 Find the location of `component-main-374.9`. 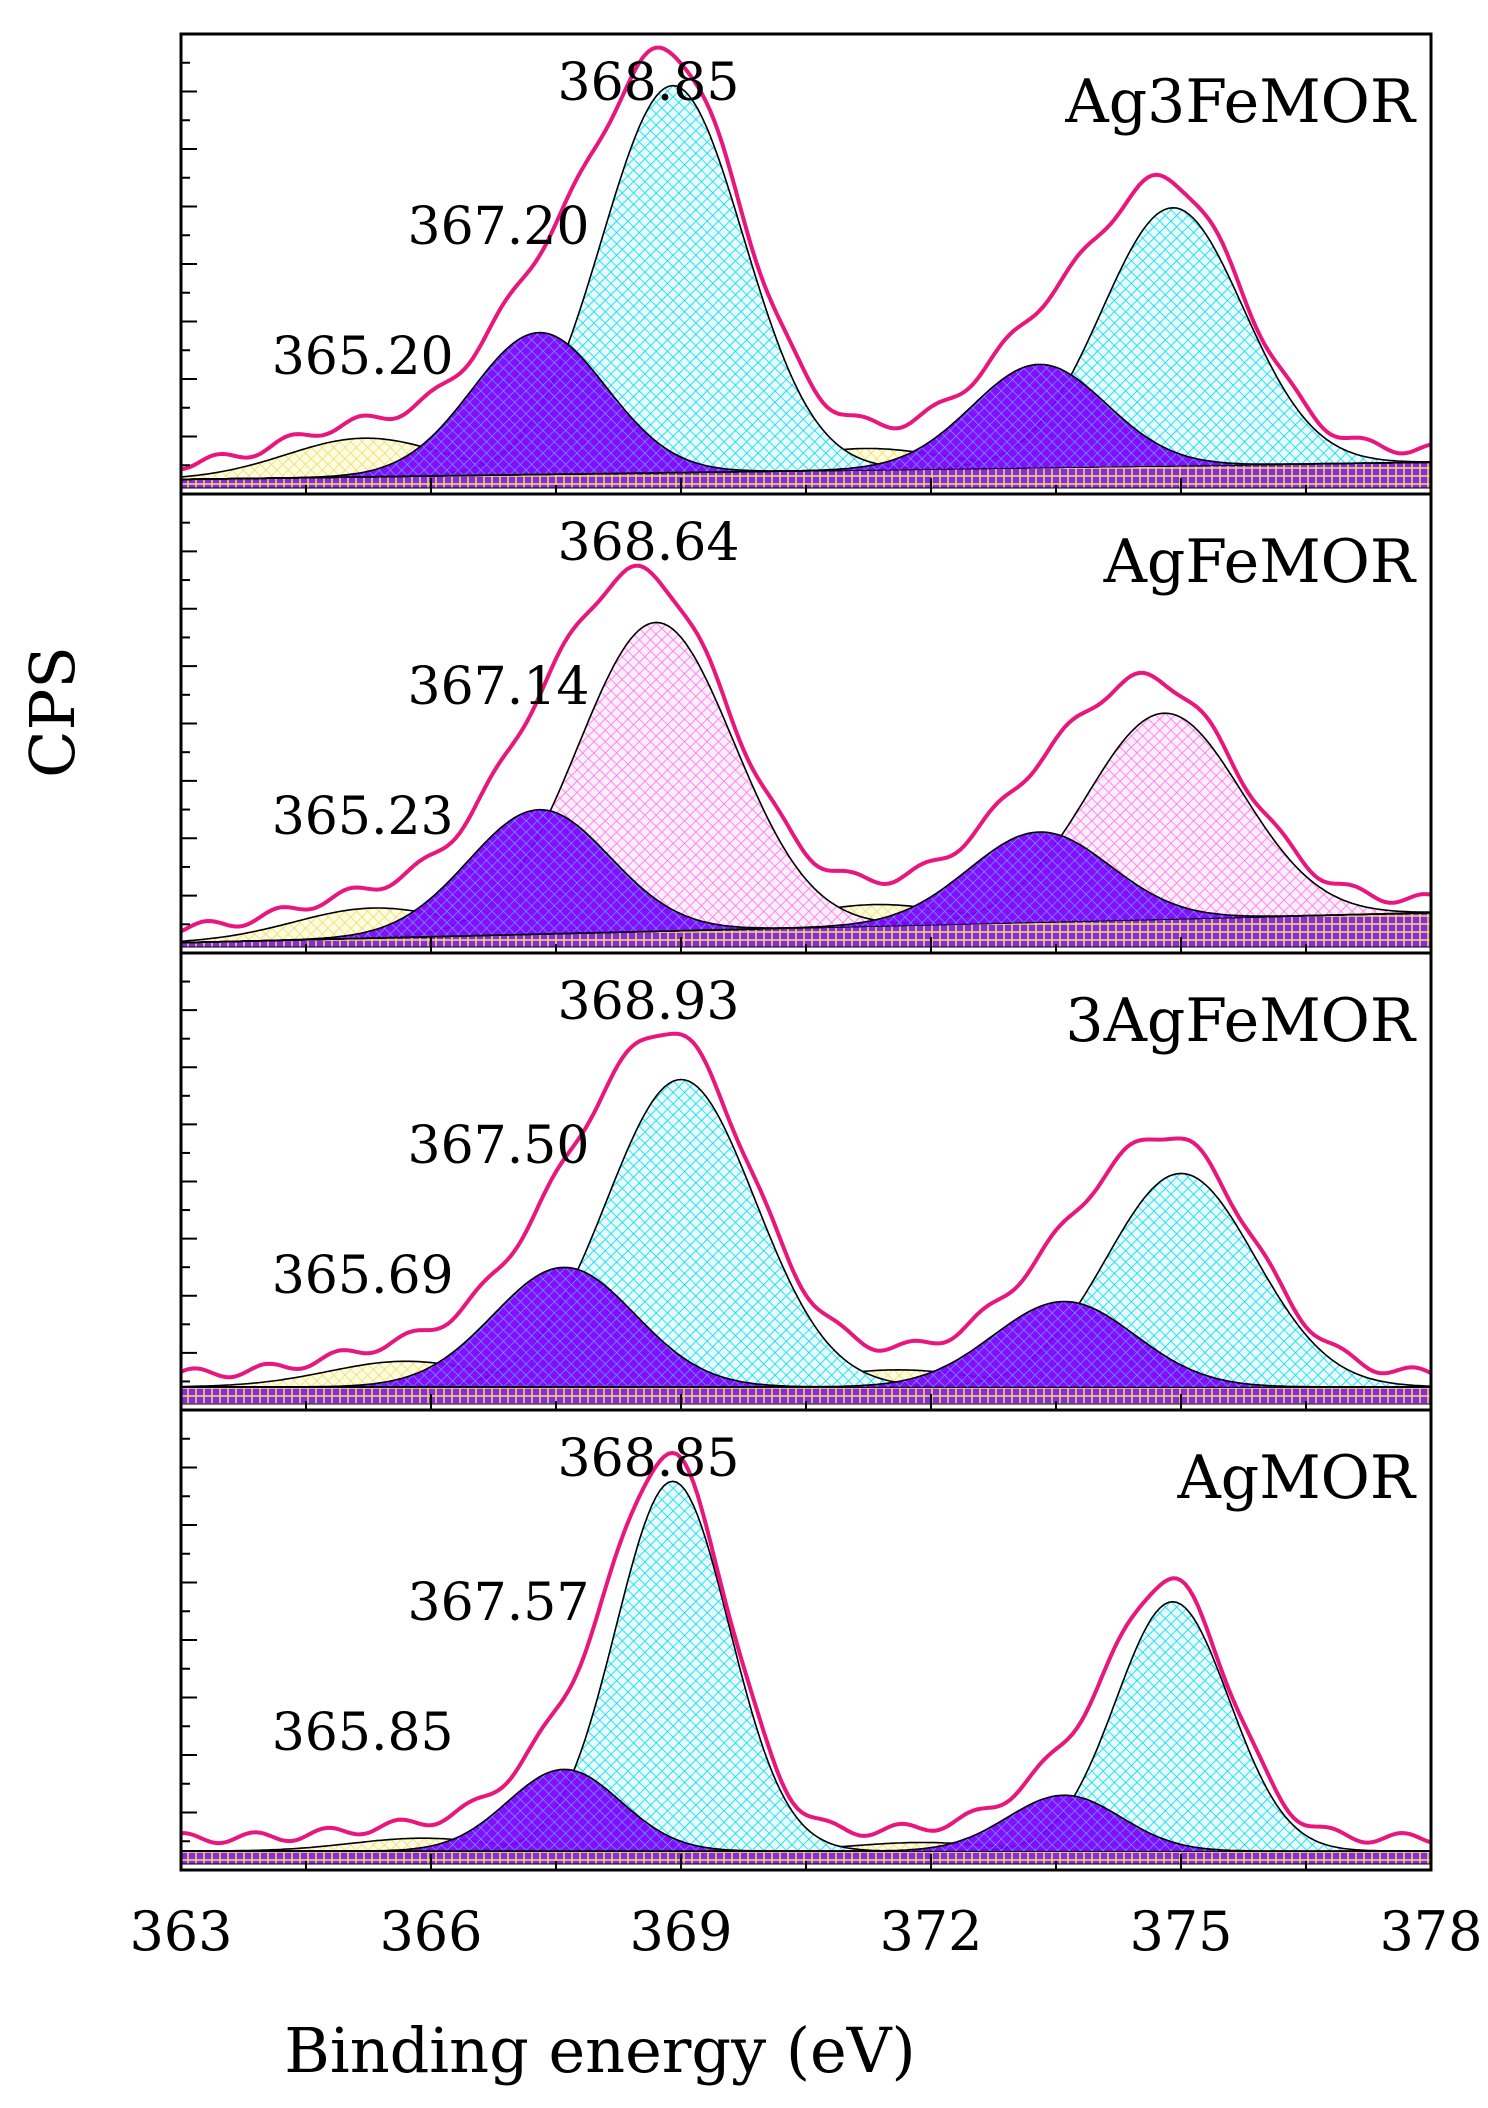

component-main-374.9 is located at coordinates (806, 1726).